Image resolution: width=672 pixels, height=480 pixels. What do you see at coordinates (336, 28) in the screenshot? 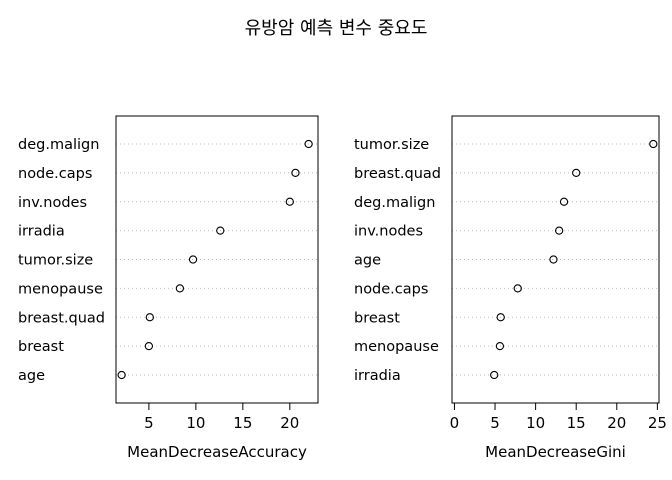
I see `chart-title: 유방암 예측 변수 중요도` at bounding box center [336, 28].